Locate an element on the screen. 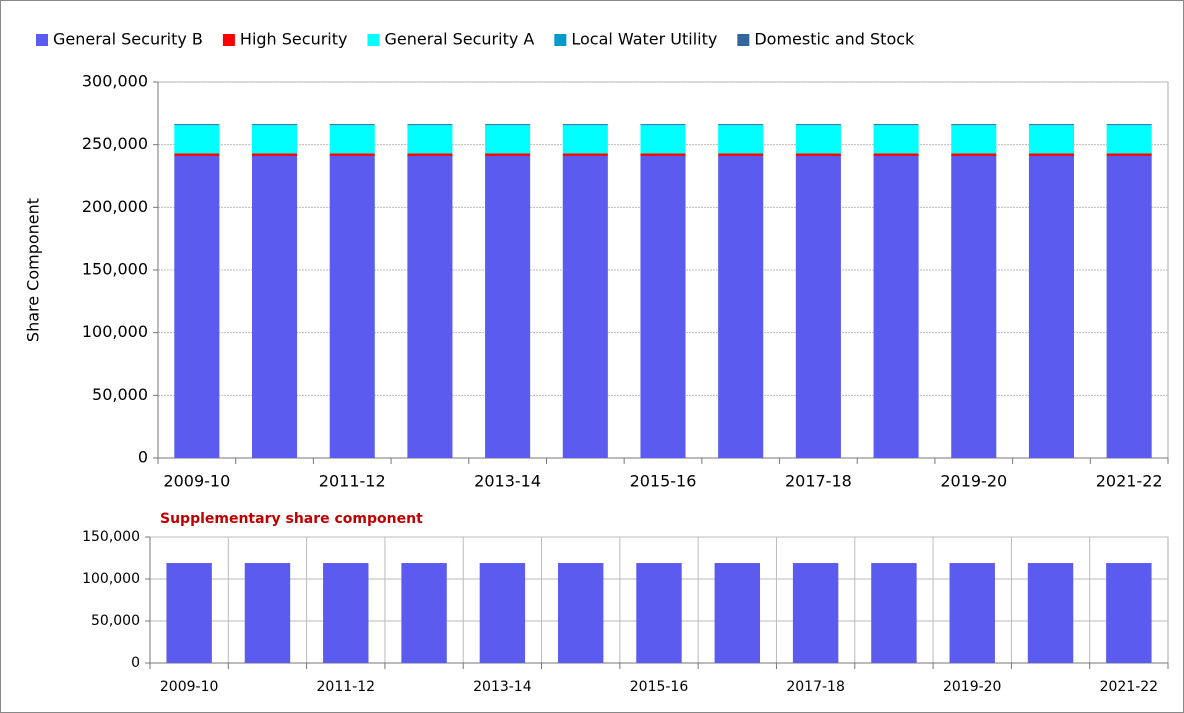  x-tick-label: 2009-10 is located at coordinates (189, 687).